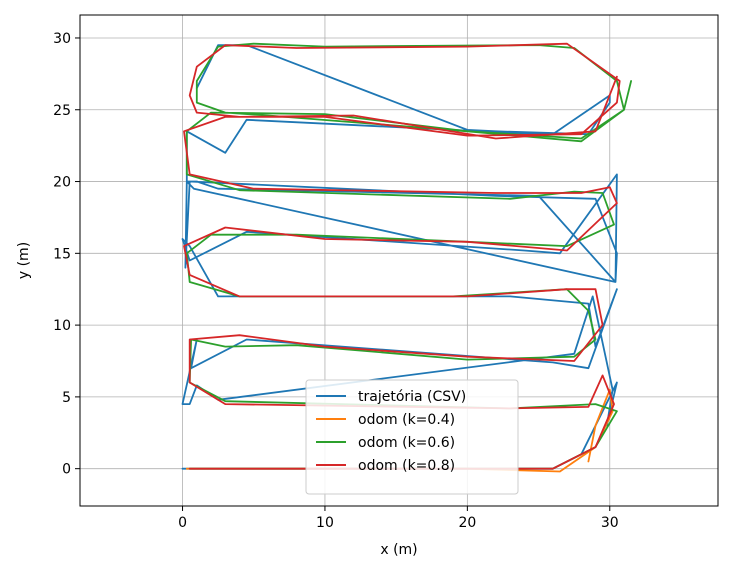 The height and width of the screenshot is (562, 730). I want to click on x-ticks: 0 10 20 30, so click(398, 518).